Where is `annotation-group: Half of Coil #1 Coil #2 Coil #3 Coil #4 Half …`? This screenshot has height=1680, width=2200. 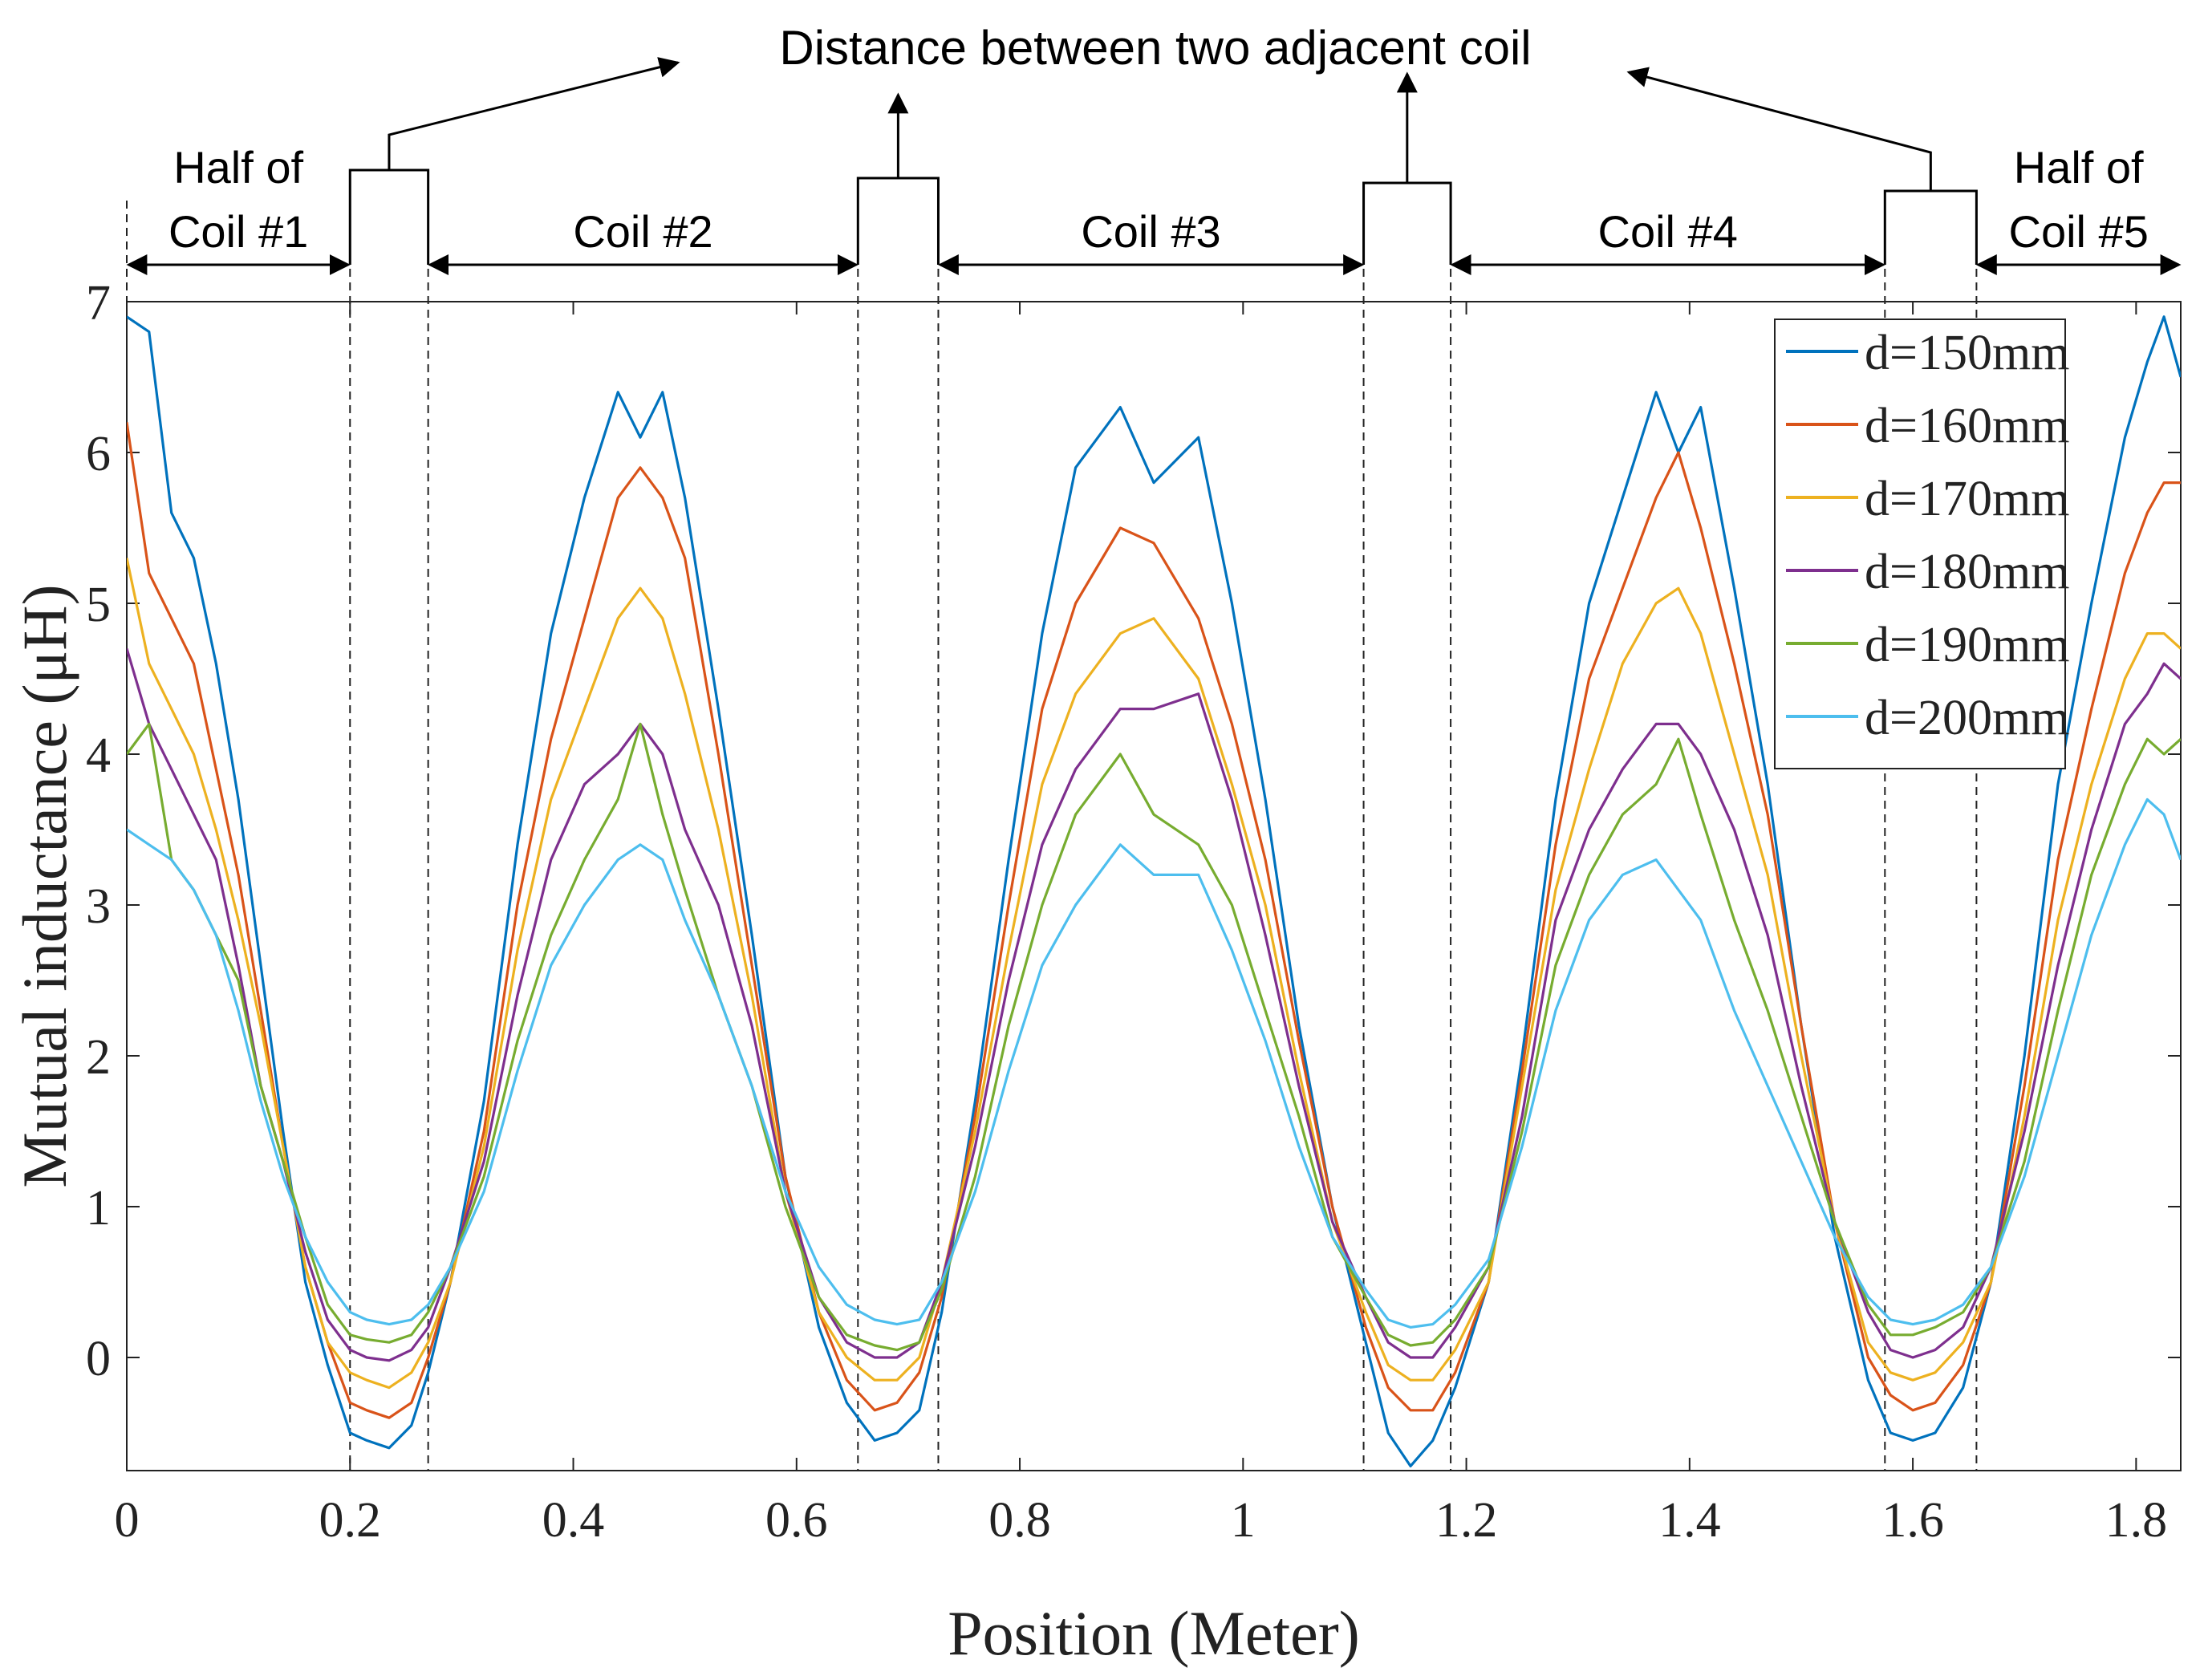
annotation-group: Half of Coil #1 Coil #2 Coil #3 Coil #4 Half … is located at coordinates (1154, 148).